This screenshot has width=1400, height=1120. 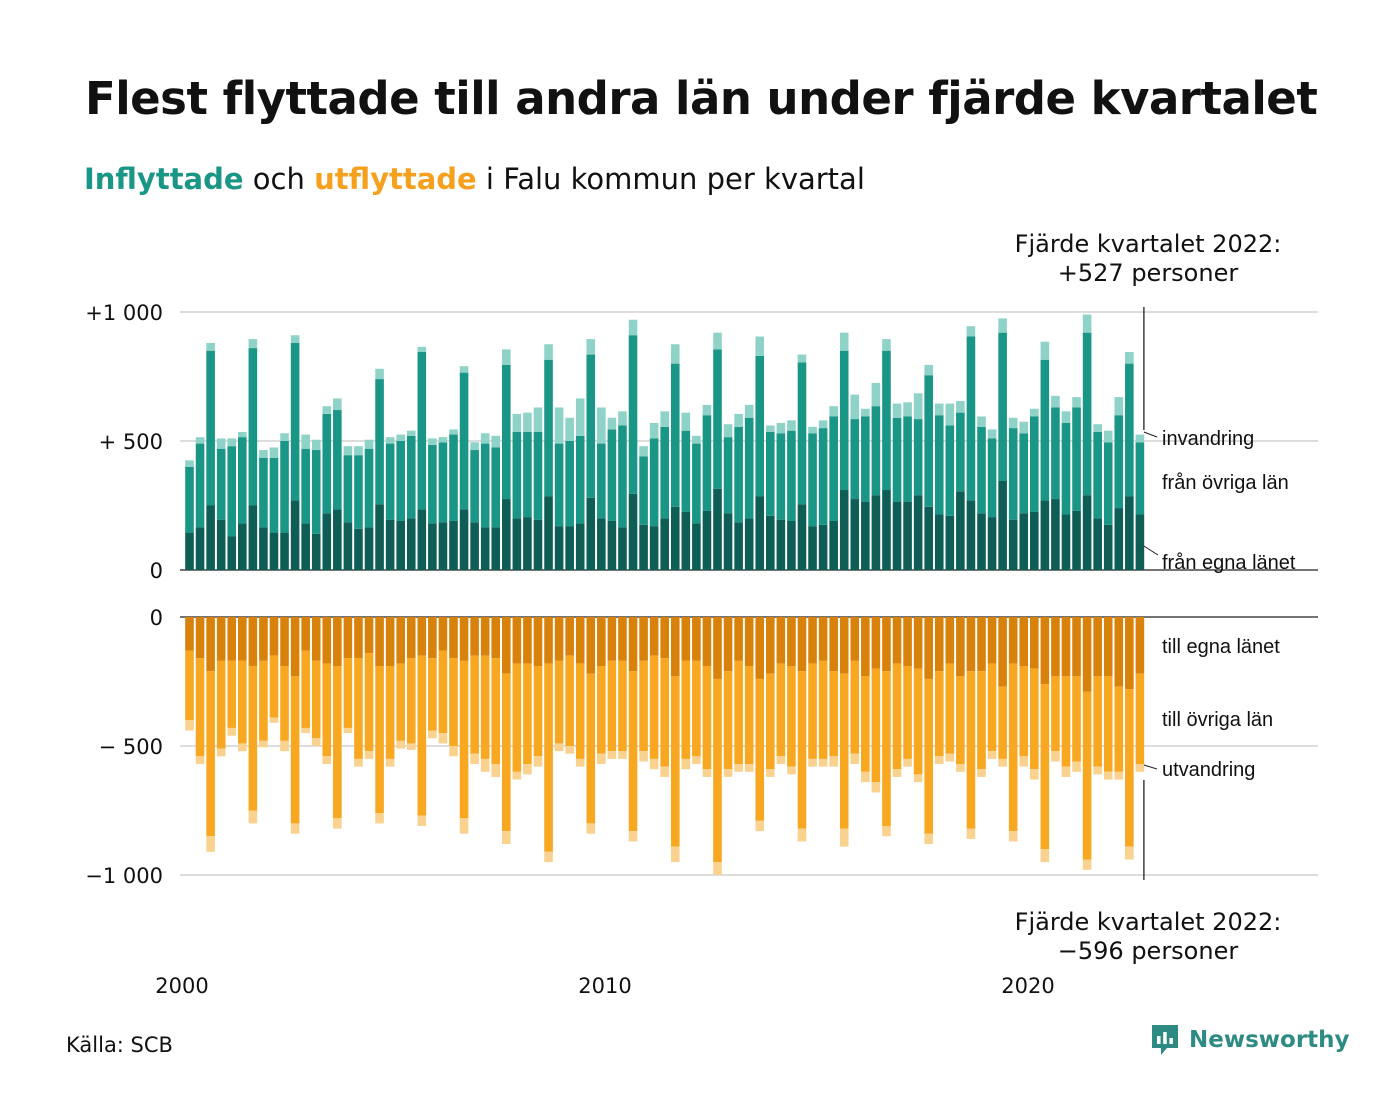 I want to click on source-note: Källa: SCB, so click(x=119, y=1045).